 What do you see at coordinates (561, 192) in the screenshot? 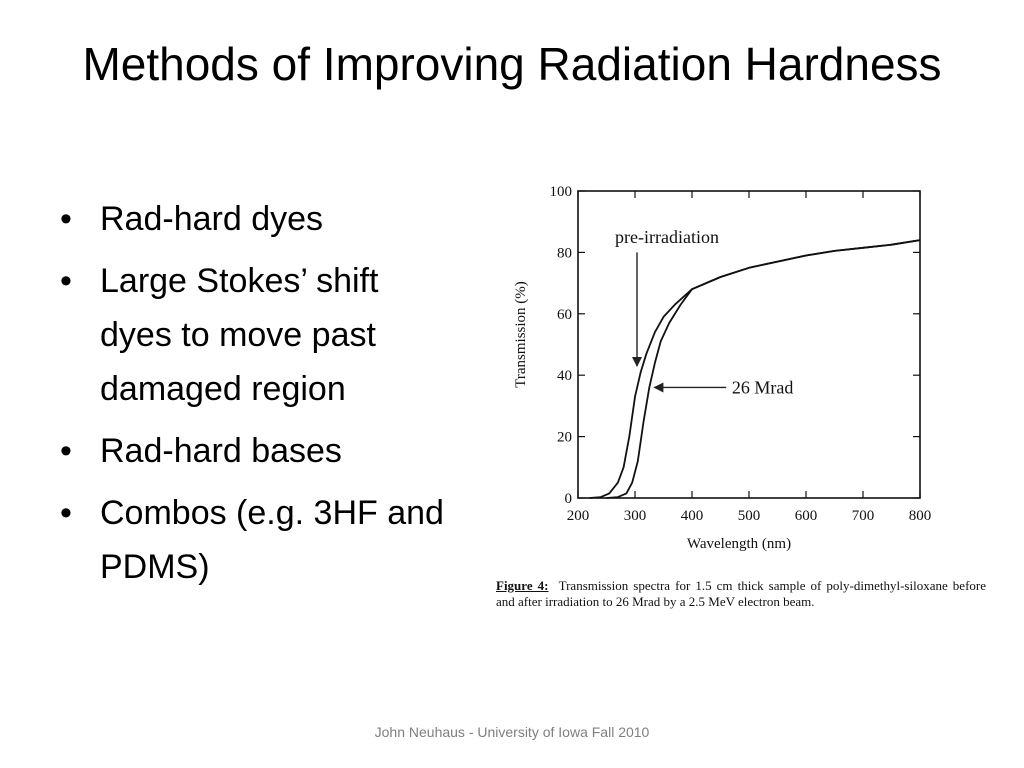
I see `y-tick-label: 100` at bounding box center [561, 192].